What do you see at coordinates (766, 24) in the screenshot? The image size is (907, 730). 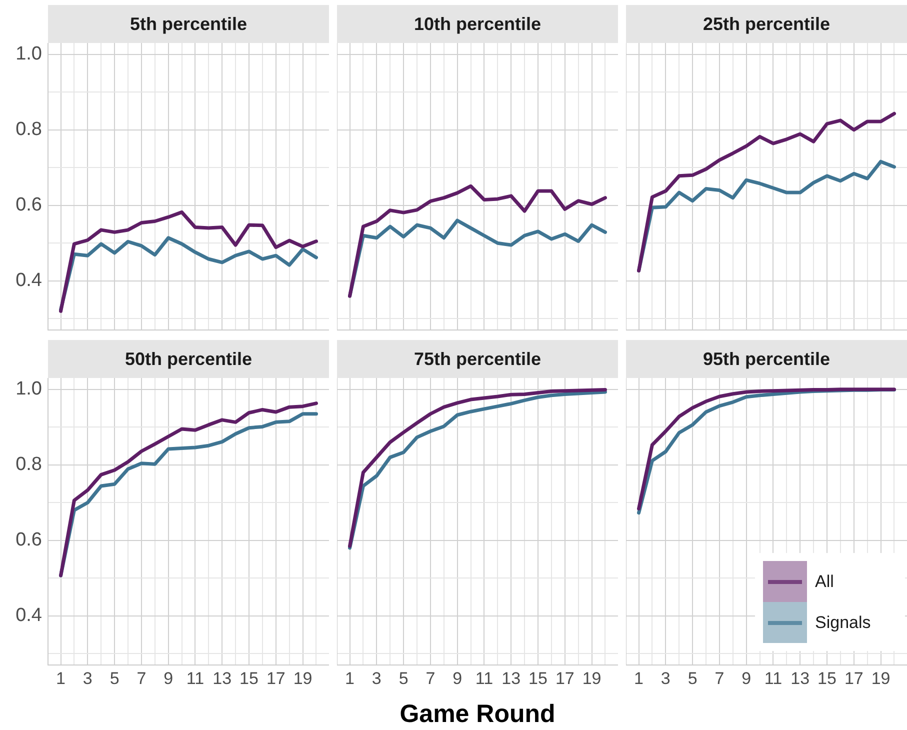 I see `chart-title: 25th percentile` at bounding box center [766, 24].